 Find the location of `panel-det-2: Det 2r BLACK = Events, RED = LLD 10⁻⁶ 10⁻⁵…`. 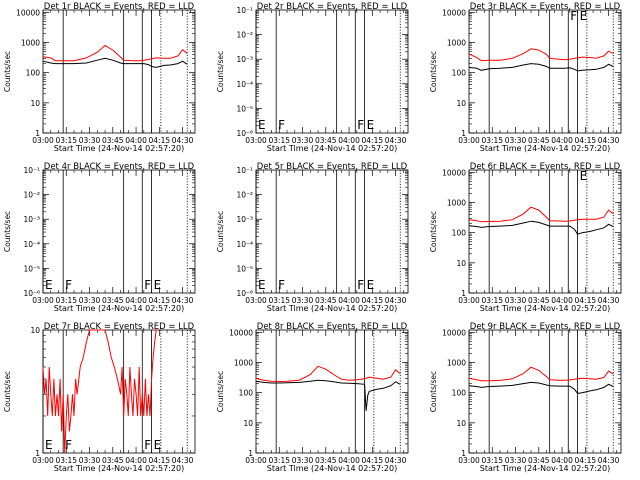

panel-det-2: Det 2r BLACK = Events, RED = LLD 10⁻⁶ 10⁻⁵… is located at coordinates (312, 77).